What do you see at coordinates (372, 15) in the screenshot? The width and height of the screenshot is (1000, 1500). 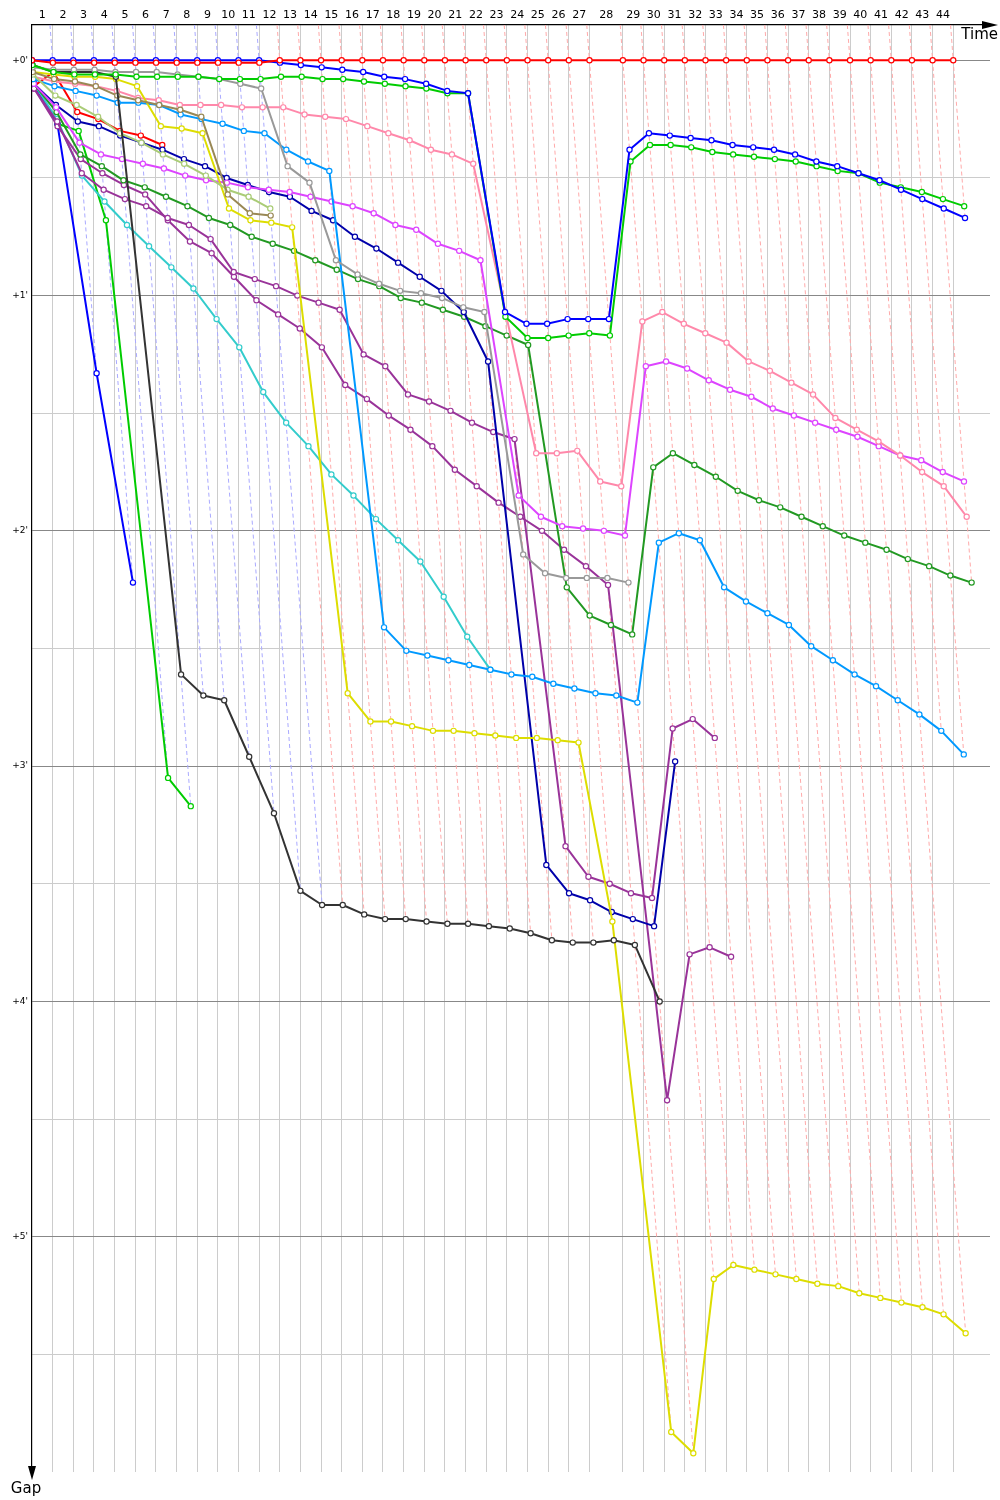 I see `x-tick-label: 17` at bounding box center [372, 15].